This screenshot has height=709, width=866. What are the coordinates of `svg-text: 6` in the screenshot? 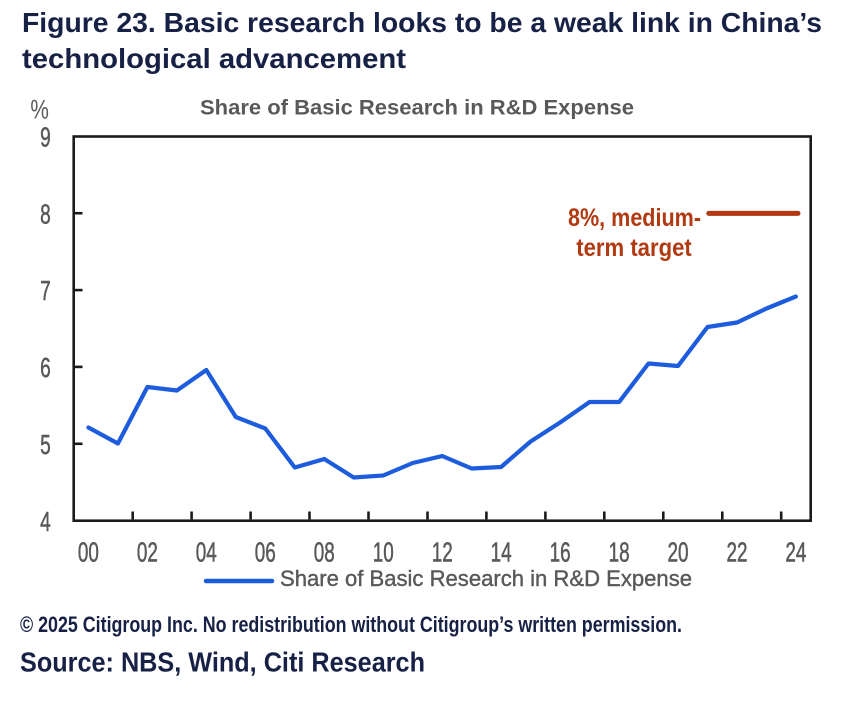 It's located at (45, 367).